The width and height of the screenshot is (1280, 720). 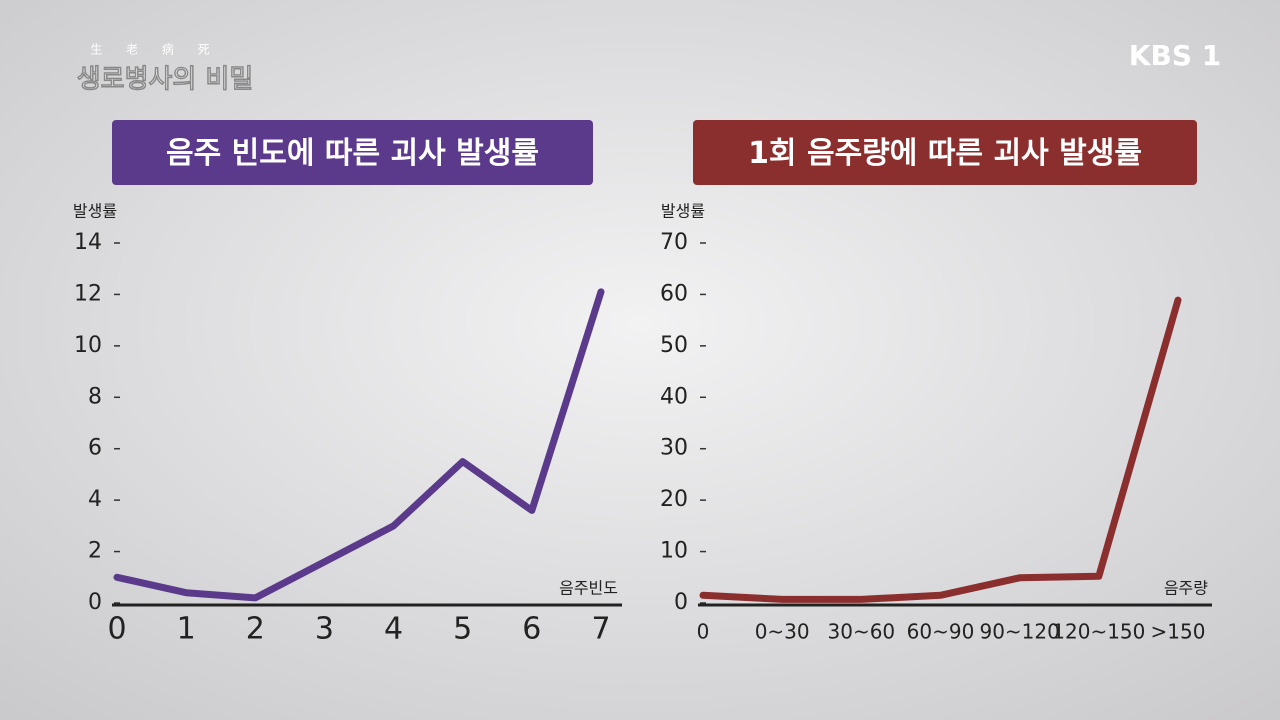 I want to click on y-tick-label: 8, so click(x=95, y=396).